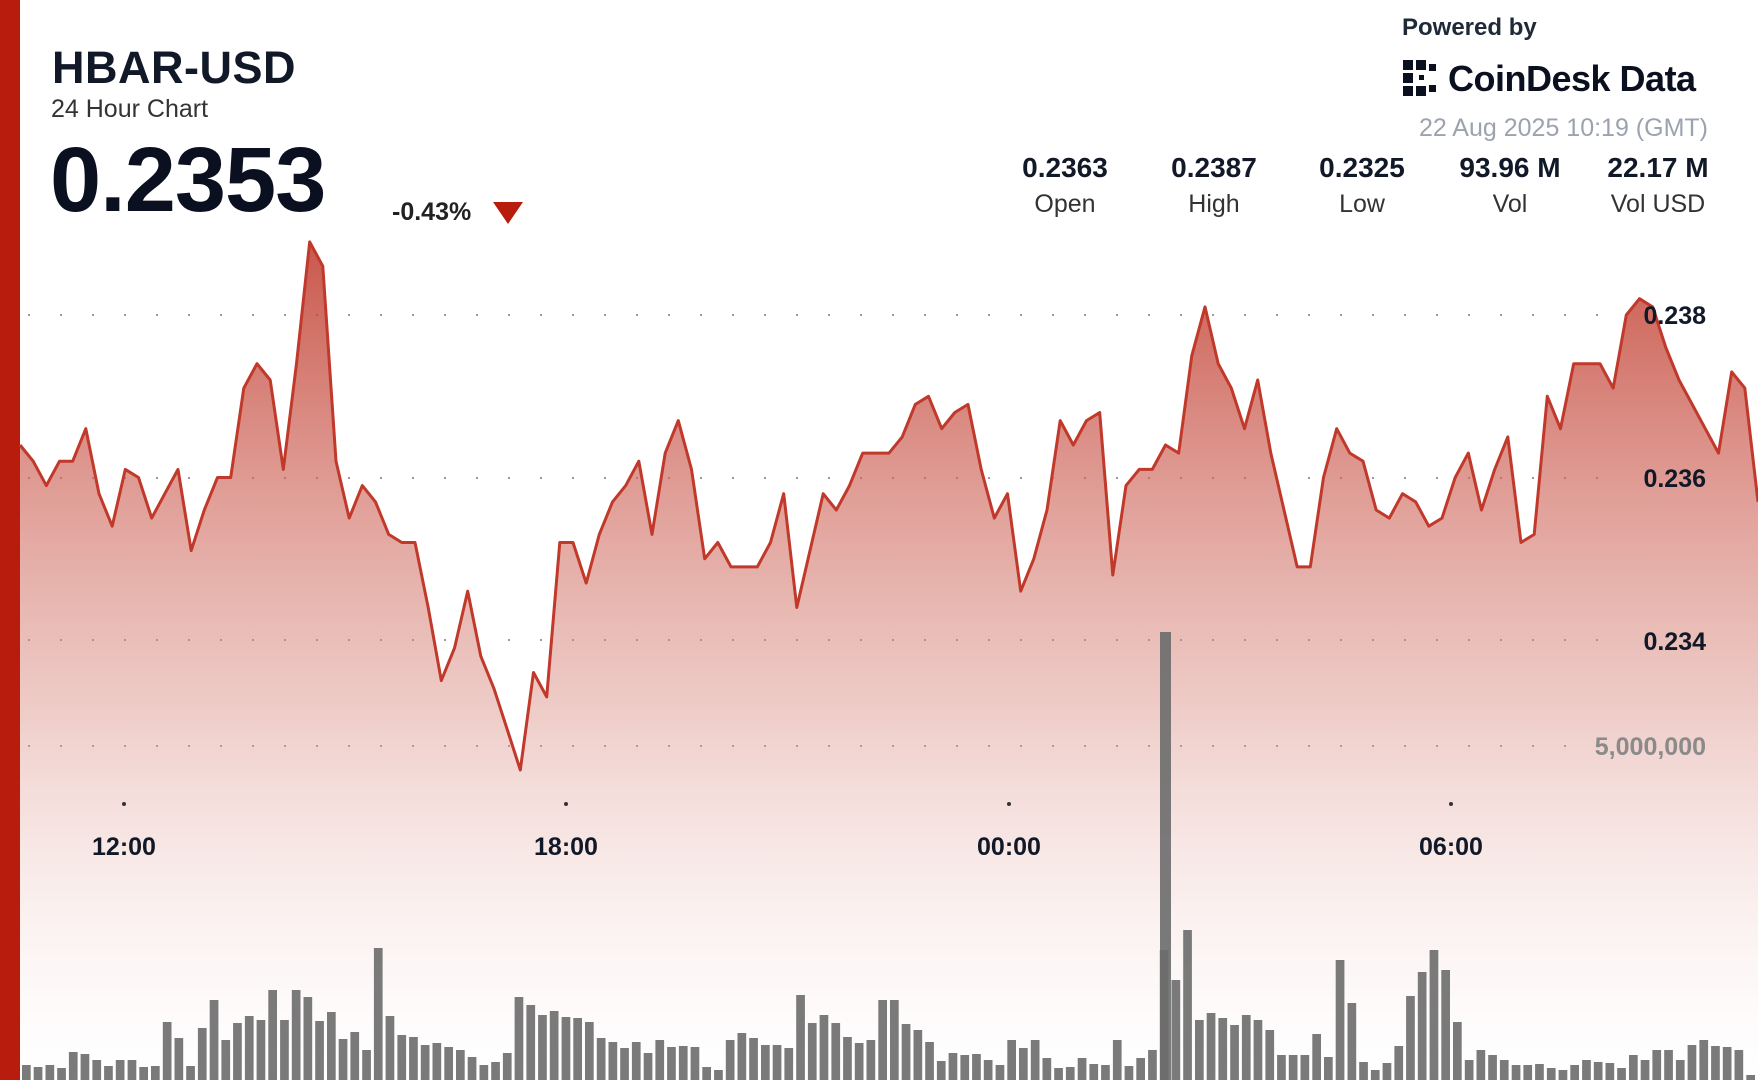 Image resolution: width=1758 pixels, height=1080 pixels. Describe the element at coordinates (1510, 204) in the screenshot. I see `stat-vol-label: Vol` at that location.